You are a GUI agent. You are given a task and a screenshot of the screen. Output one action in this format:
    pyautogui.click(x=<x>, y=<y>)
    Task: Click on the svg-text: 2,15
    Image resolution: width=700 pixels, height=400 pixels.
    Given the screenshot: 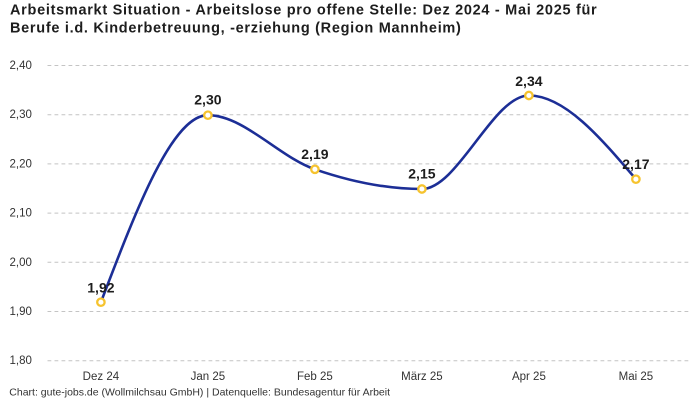 What is the action you would take?
    pyautogui.click(x=421, y=174)
    